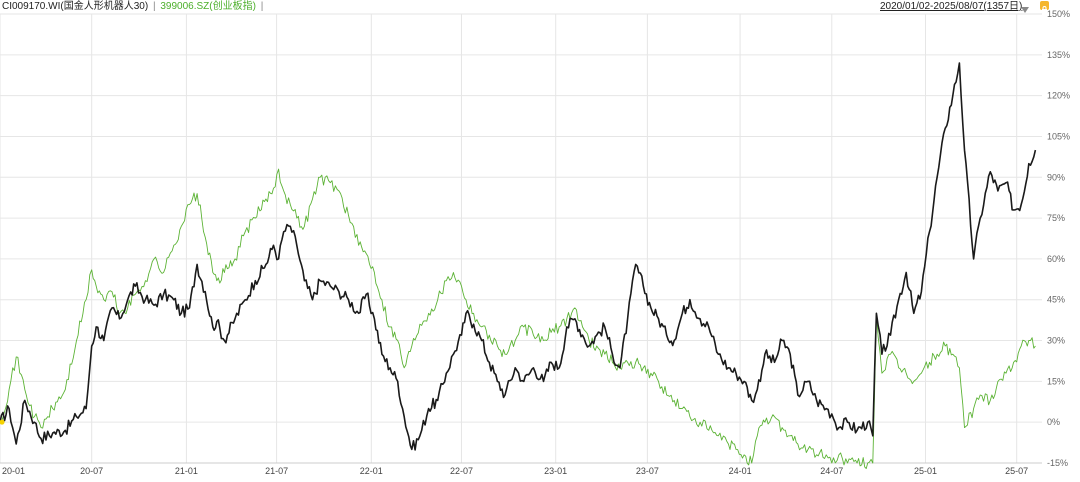 The image size is (1080, 482). Describe the element at coordinates (371, 471) in the screenshot. I see `x-tick-label: 22-01` at that location.